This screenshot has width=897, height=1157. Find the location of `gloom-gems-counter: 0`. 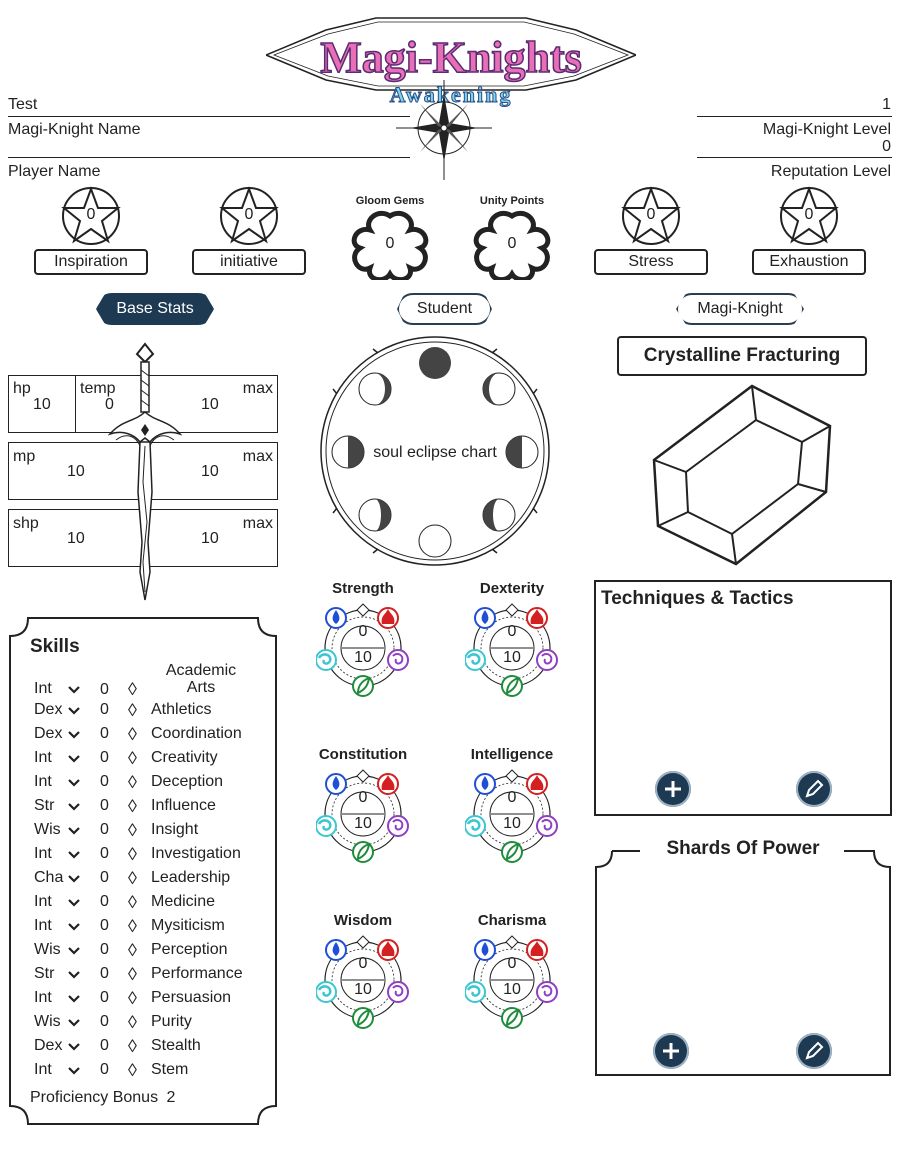

gloom-gems-counter: 0 is located at coordinates (390, 246).